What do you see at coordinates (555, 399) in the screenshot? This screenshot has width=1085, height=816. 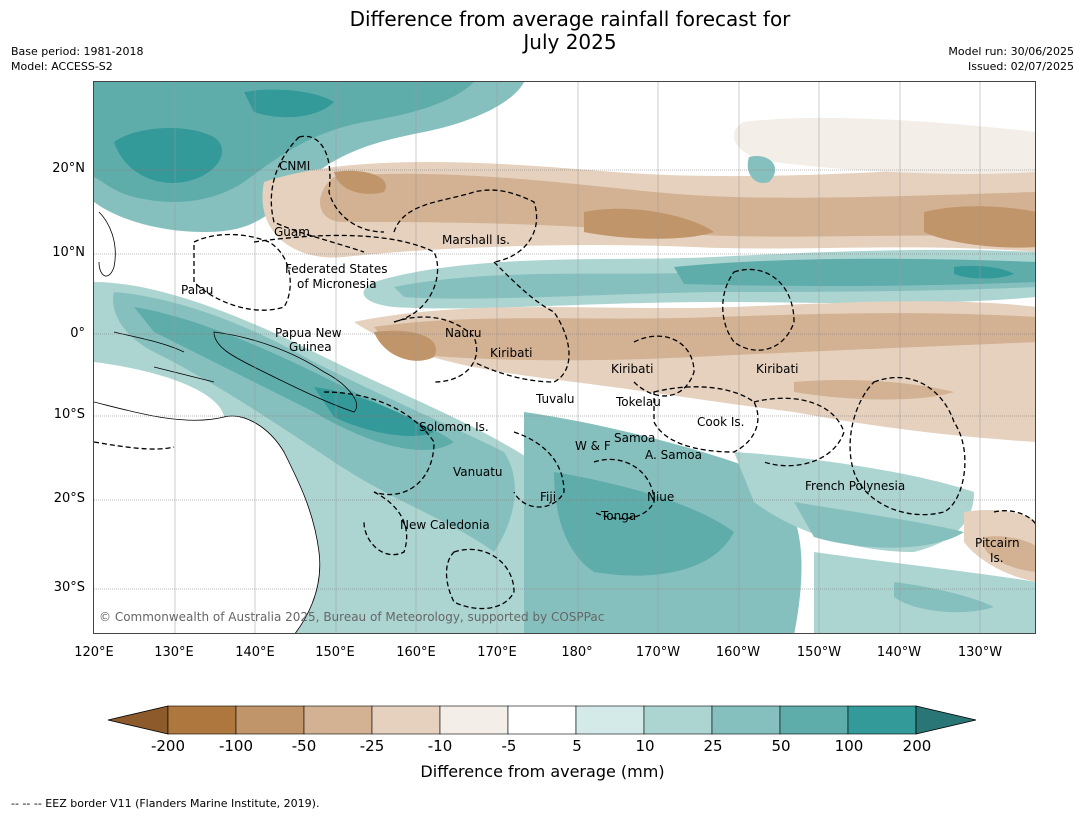 I see `place-label-tuvalu: Tuvalu` at bounding box center [555, 399].